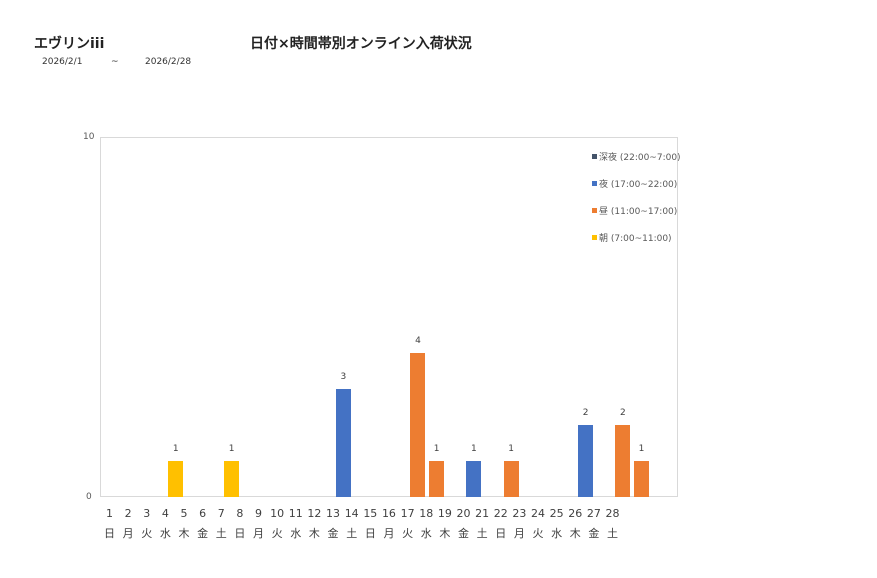  What do you see at coordinates (147, 513) in the screenshot?
I see `x-tick-day: 3` at bounding box center [147, 513].